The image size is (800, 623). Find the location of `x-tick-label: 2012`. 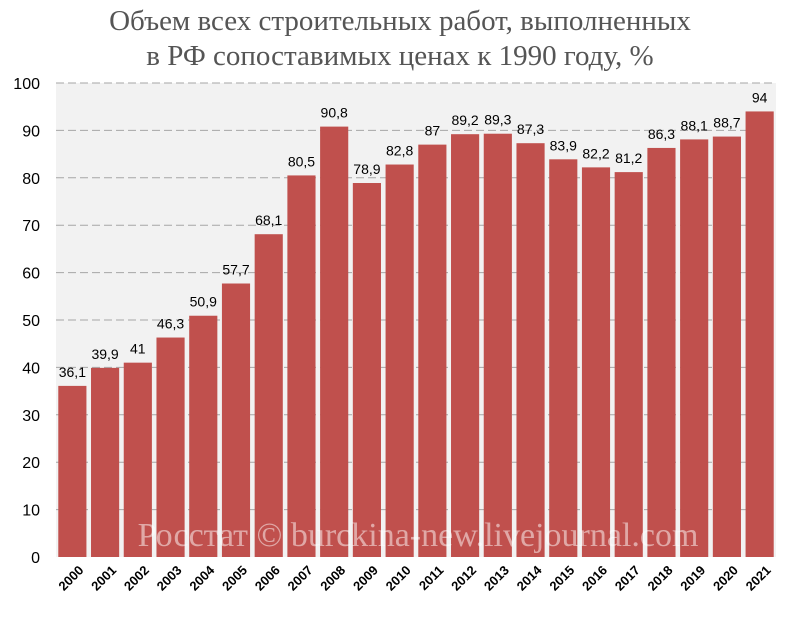

x-tick-label: 2012 is located at coordinates (463, 578).